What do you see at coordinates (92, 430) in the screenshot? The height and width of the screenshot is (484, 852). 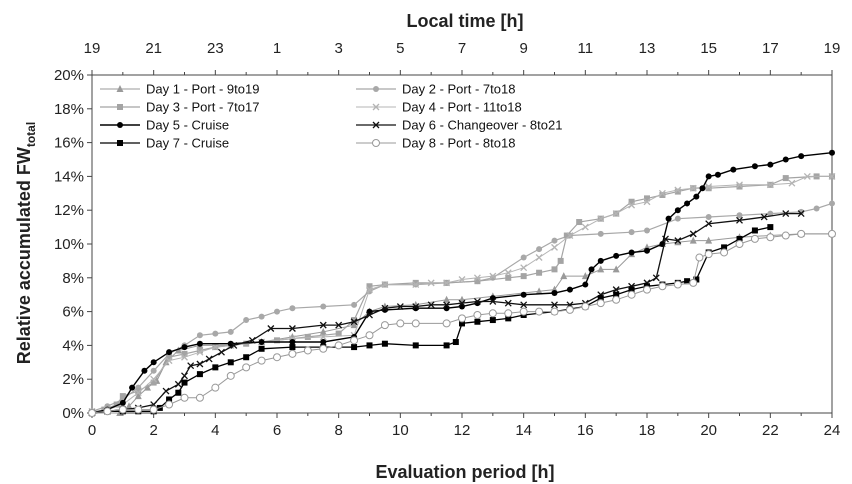 I see `x-tick-label: 0` at bounding box center [92, 430].